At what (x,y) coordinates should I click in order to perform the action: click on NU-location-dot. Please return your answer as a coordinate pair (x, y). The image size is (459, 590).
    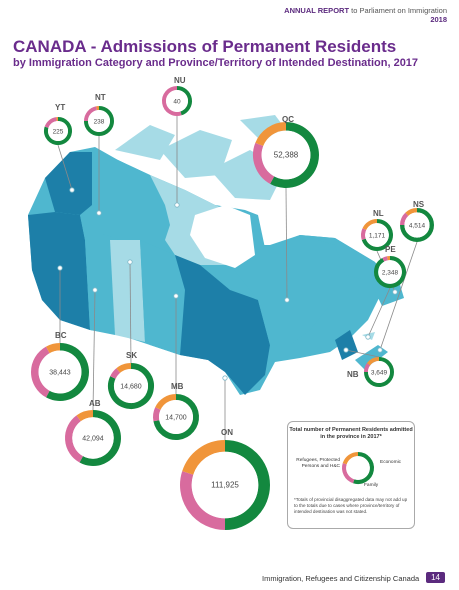
    Looking at the image, I should click on (177, 205).